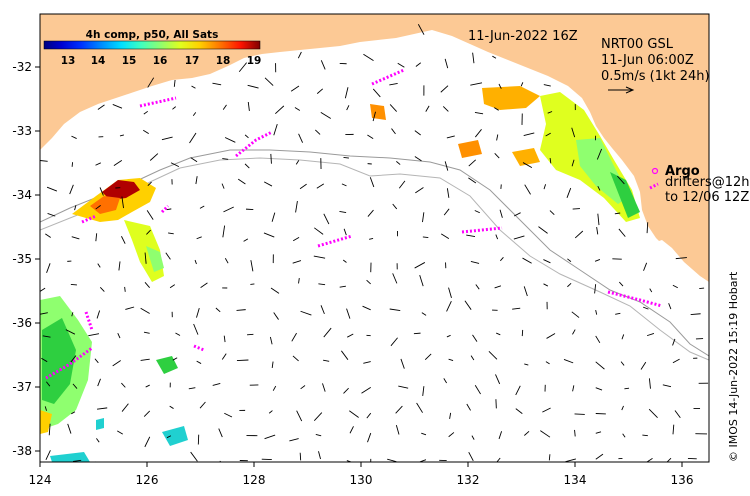  I want to click on sst-patch-sw-yellow, so click(46, 422).